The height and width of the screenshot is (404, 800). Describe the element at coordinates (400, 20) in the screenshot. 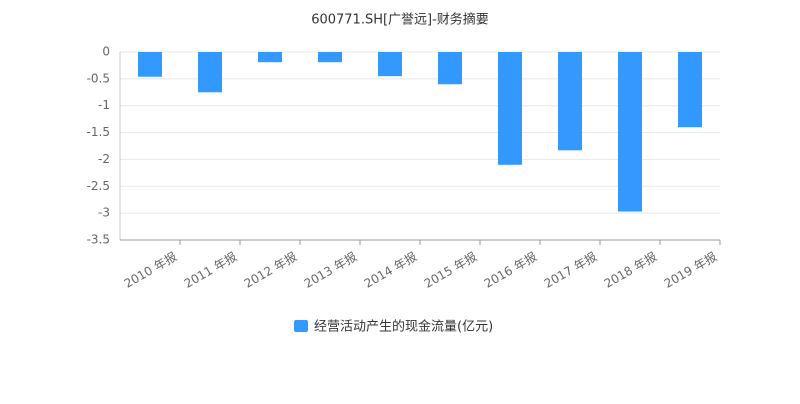

I see `chart-title: 600771.SH[广誉远]-财务摘要` at that location.